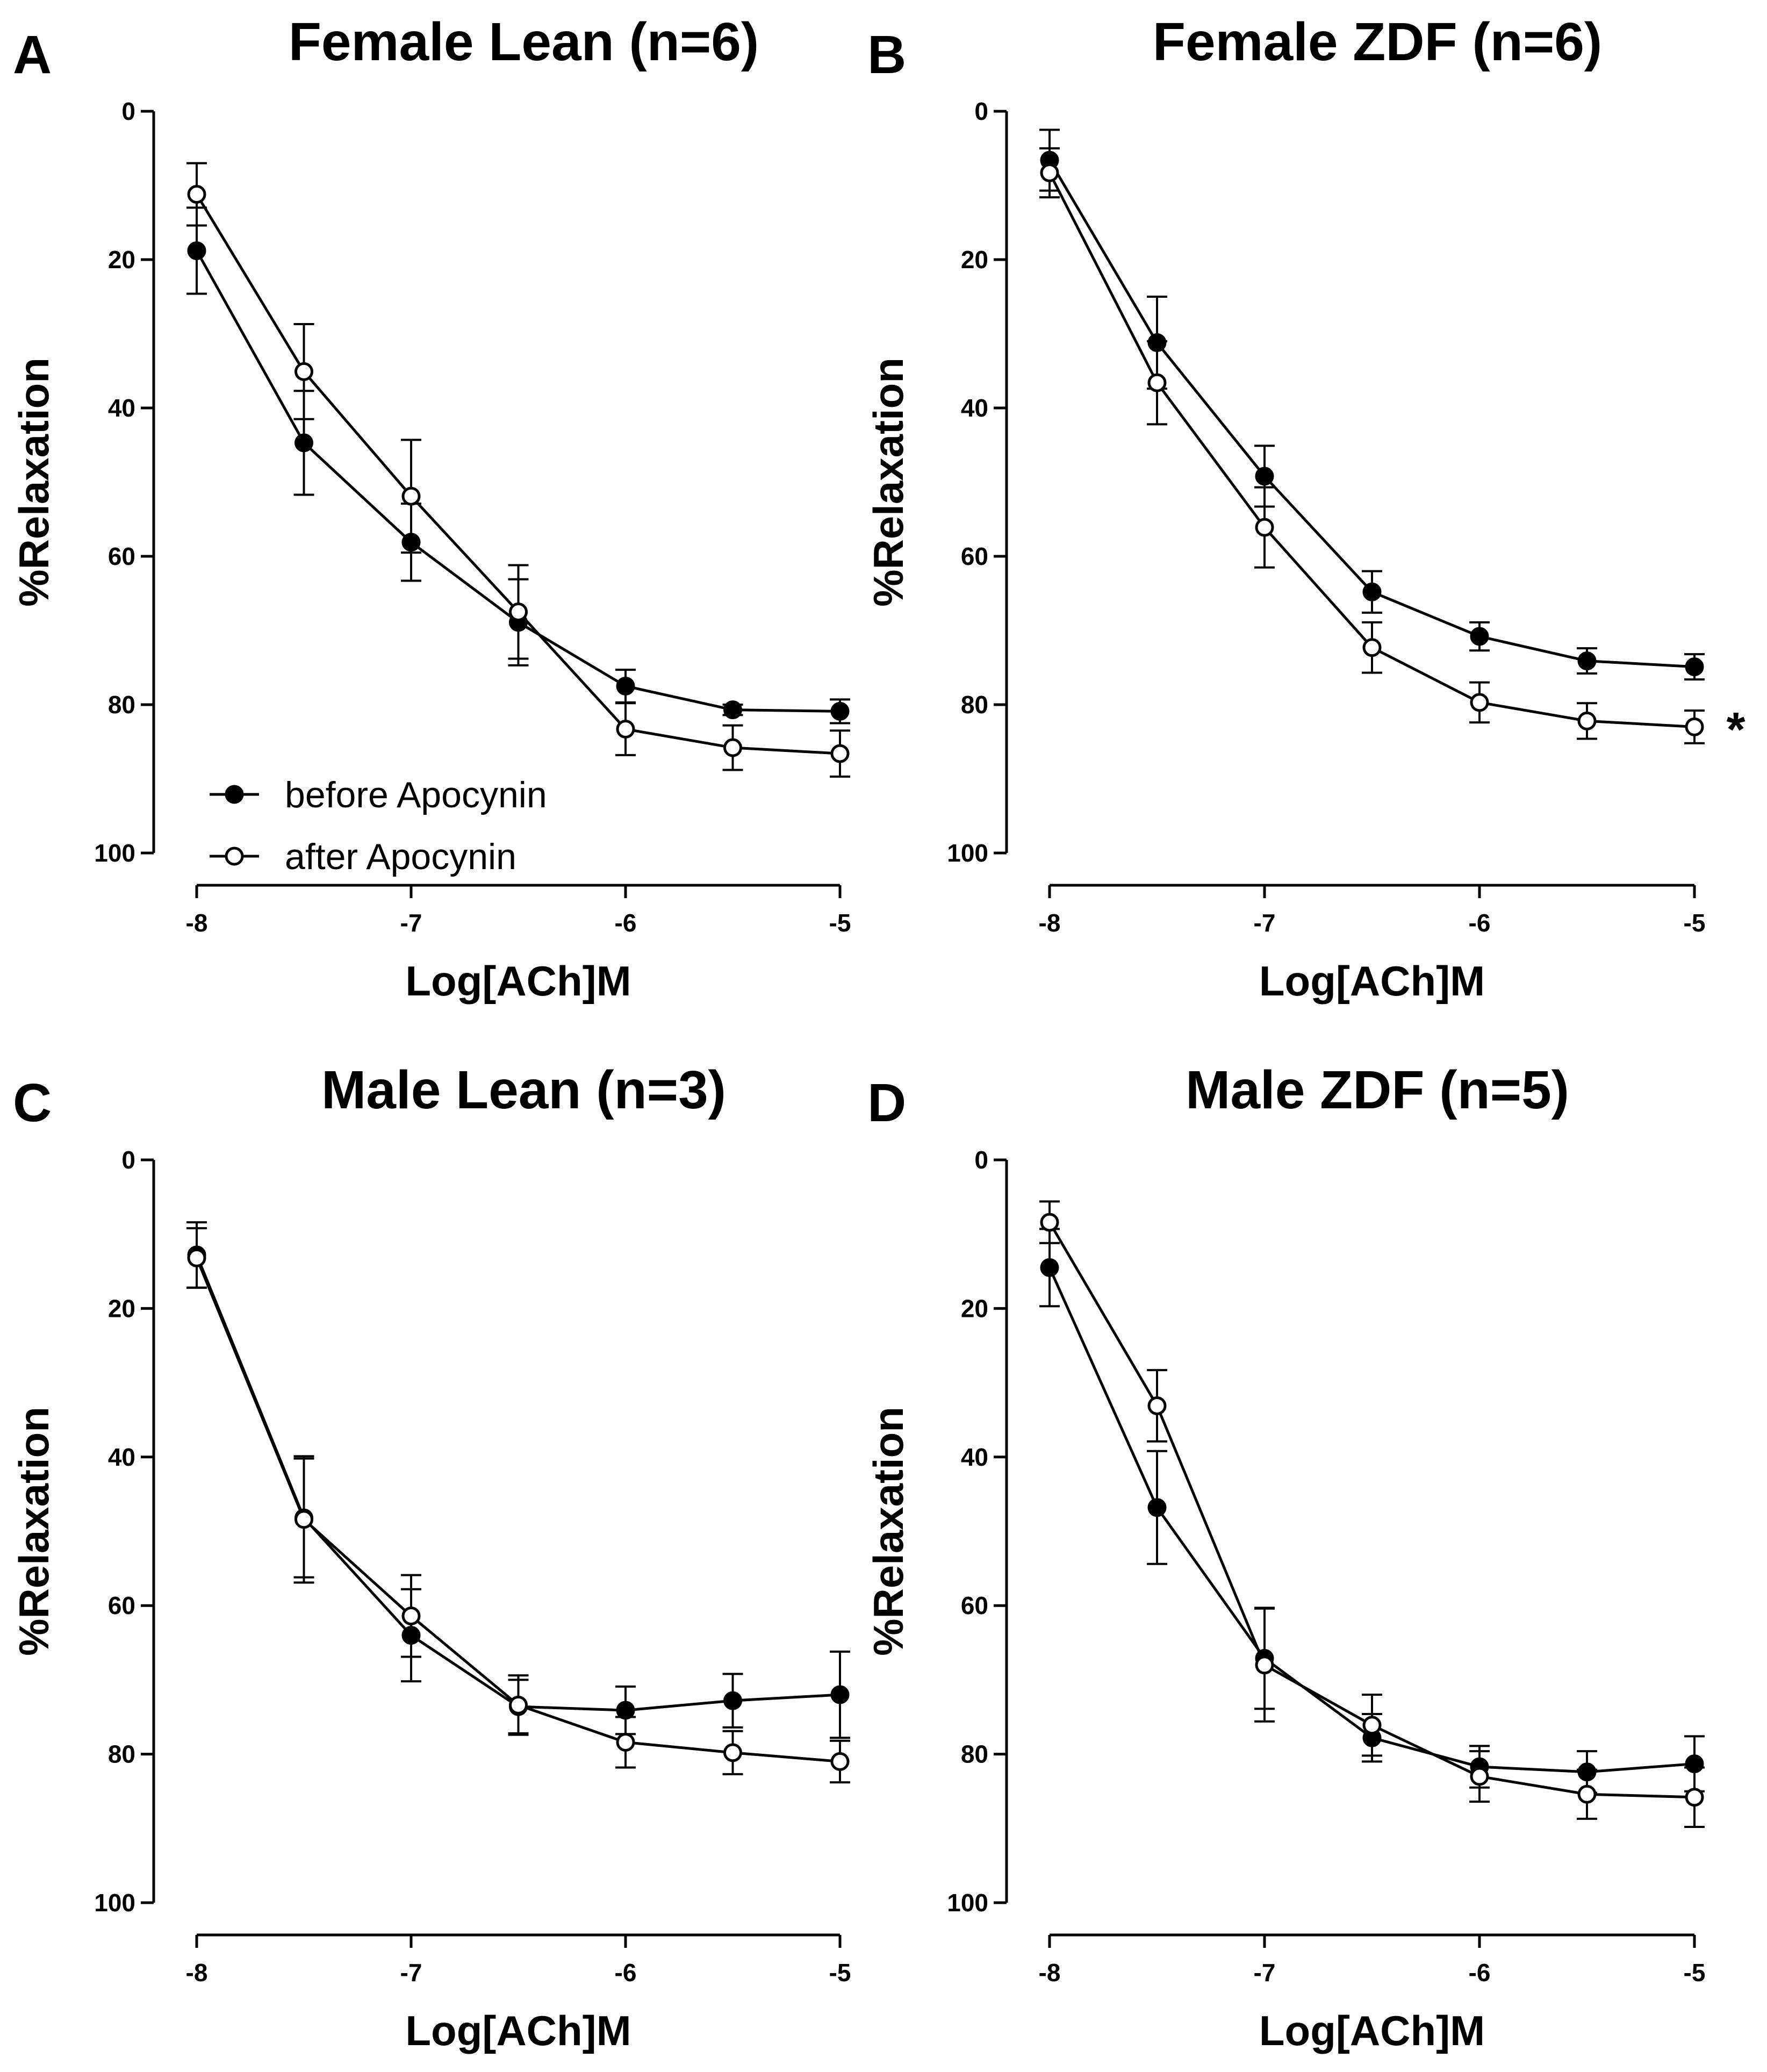 This screenshot has width=1767, height=2072. Describe the element at coordinates (32, 1103) in the screenshot. I see `panel-letter: C` at that location.